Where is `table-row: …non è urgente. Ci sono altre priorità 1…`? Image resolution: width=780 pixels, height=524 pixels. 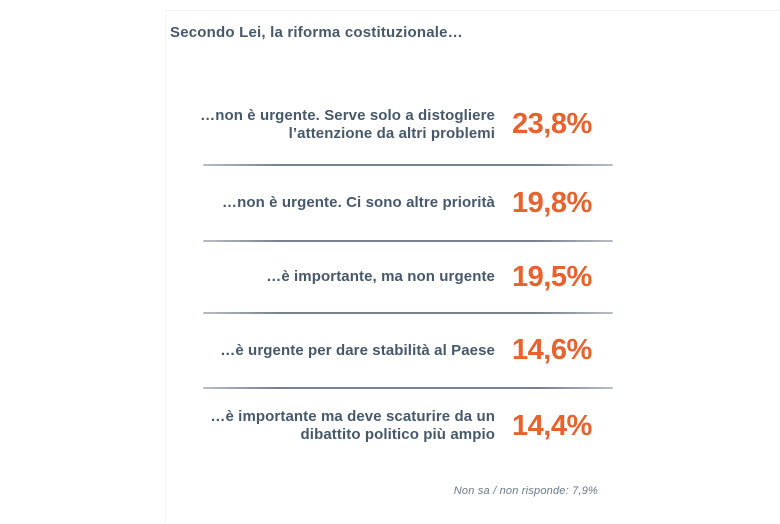 table-row: …non è urgente. Ci sono altre priorità 1… is located at coordinates (391, 203).